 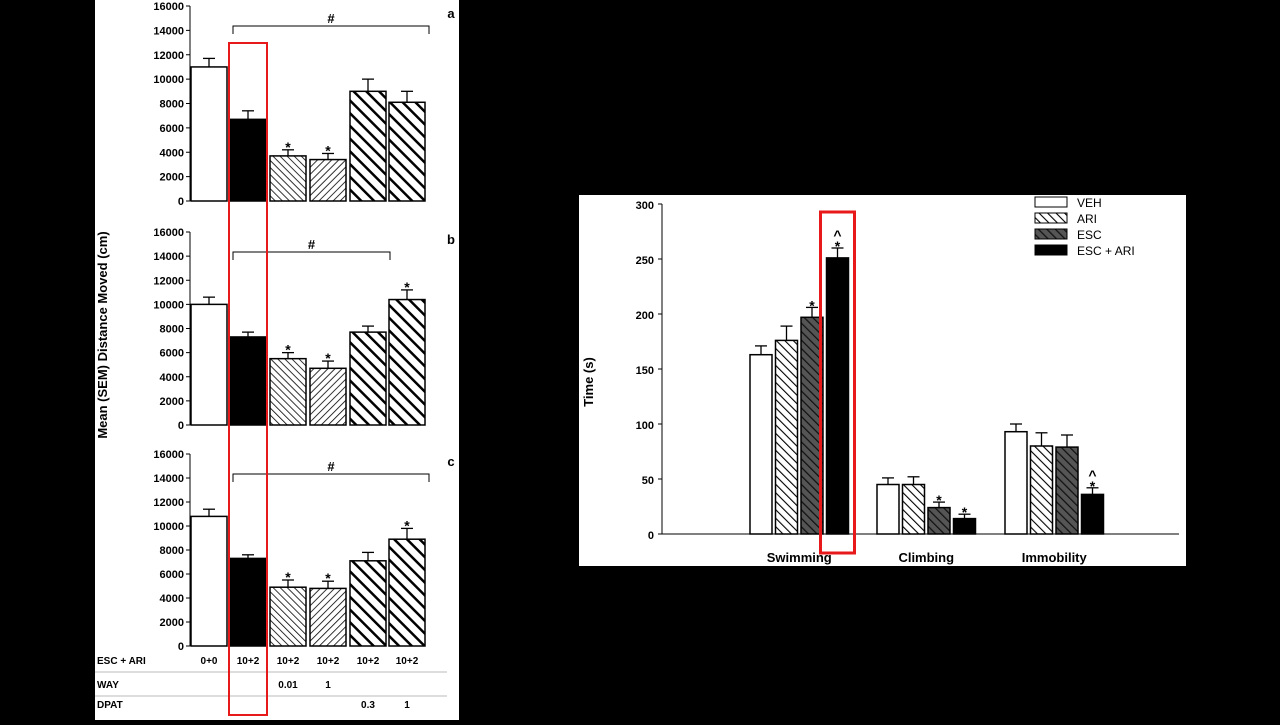 I want to click on category-label: Immobility, so click(x=1055, y=557).